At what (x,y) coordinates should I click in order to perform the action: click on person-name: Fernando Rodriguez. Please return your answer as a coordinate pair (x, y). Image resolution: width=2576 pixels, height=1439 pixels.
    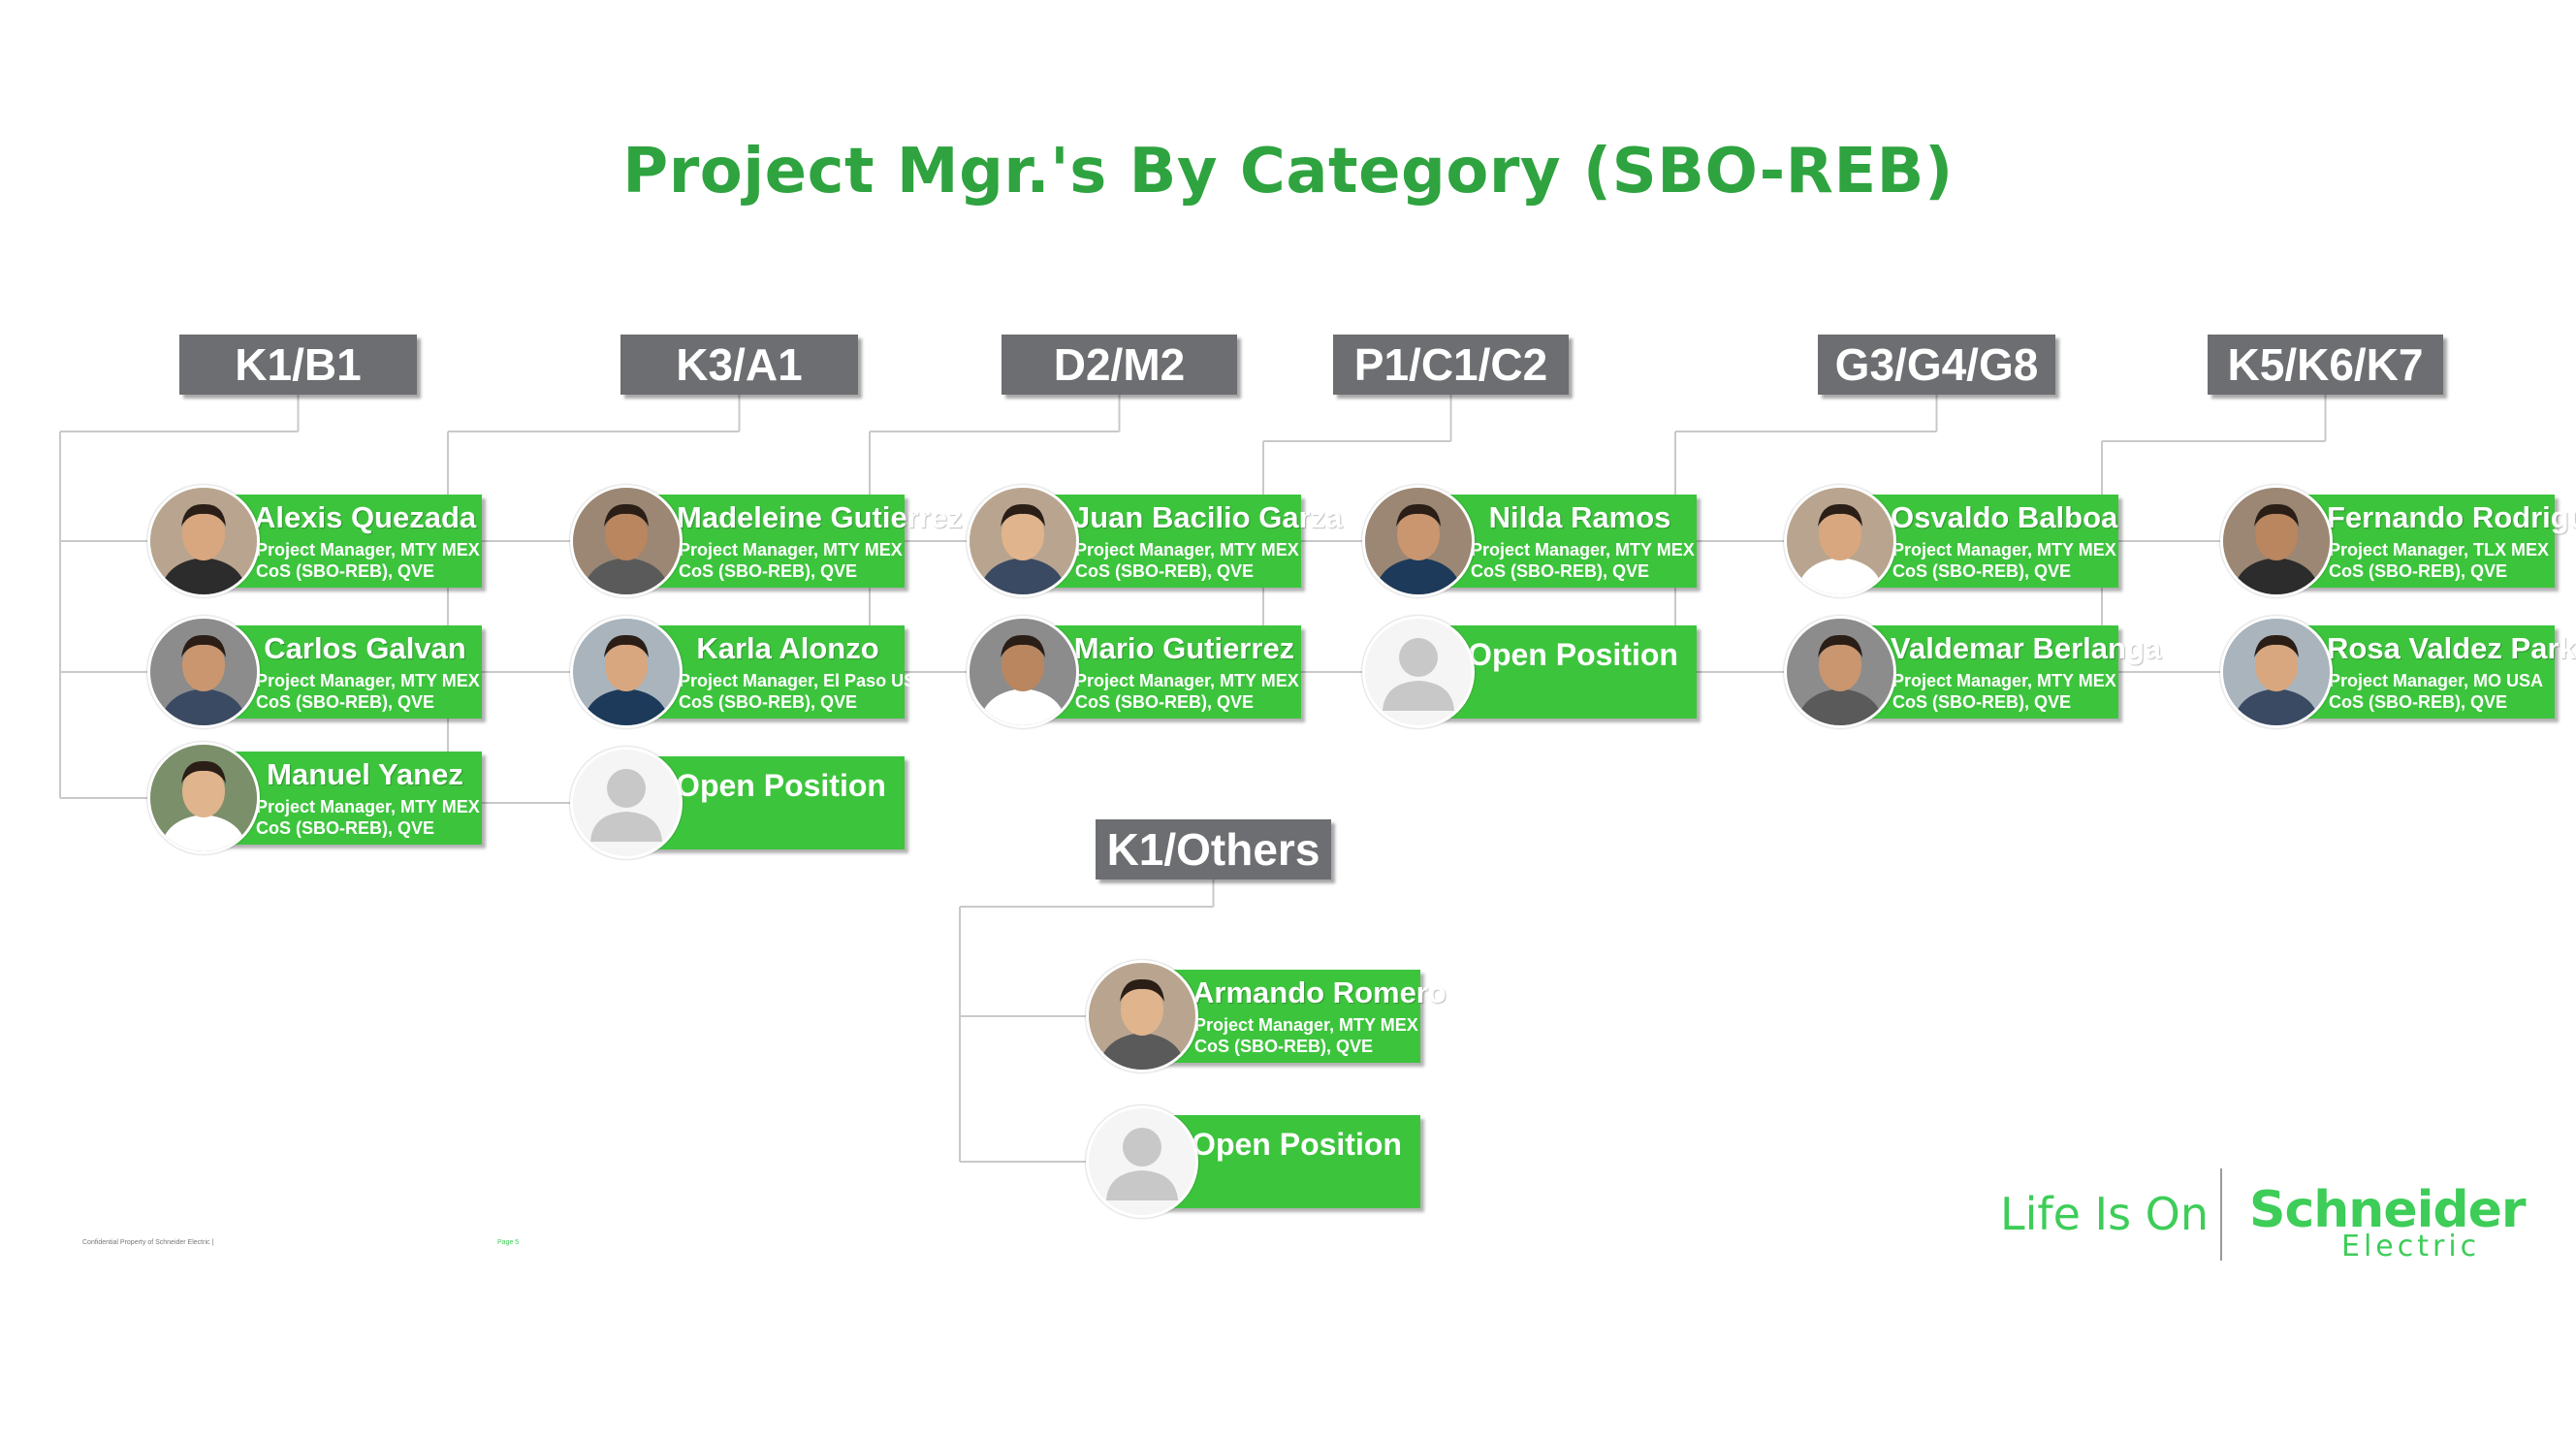
    Looking at the image, I should click on (2451, 517).